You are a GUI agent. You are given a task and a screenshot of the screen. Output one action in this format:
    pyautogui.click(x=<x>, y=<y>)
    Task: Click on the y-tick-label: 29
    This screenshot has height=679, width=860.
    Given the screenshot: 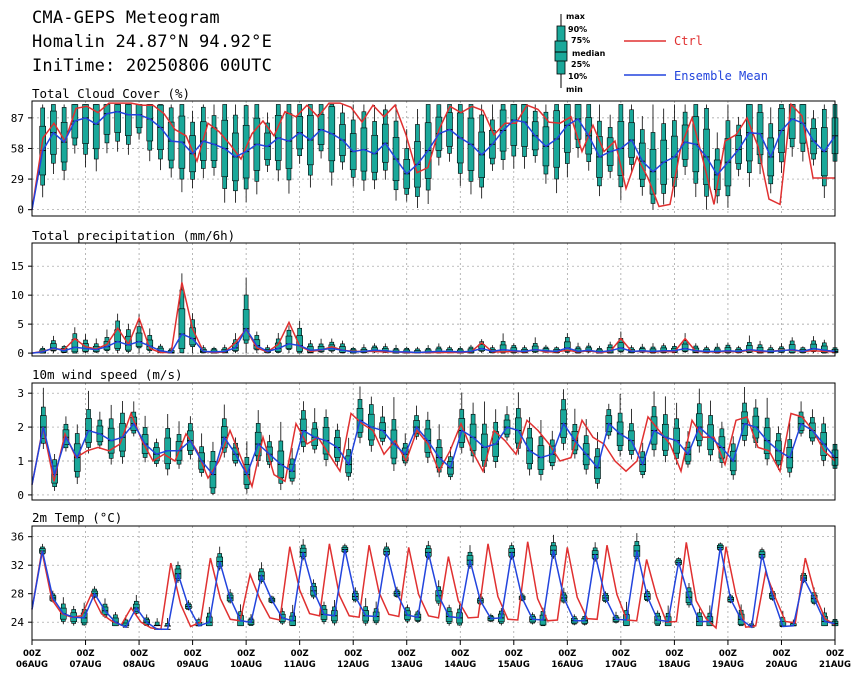 What is the action you would take?
    pyautogui.click(x=17, y=179)
    